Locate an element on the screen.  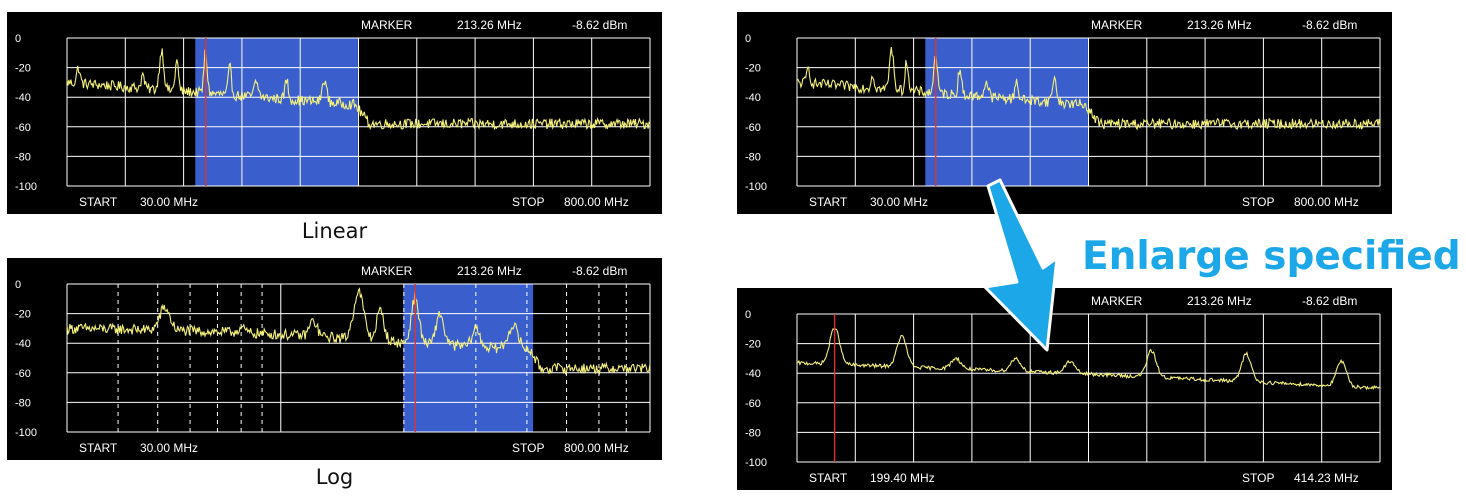
stop-frequency: 414.23 MHz is located at coordinates (1326, 478).